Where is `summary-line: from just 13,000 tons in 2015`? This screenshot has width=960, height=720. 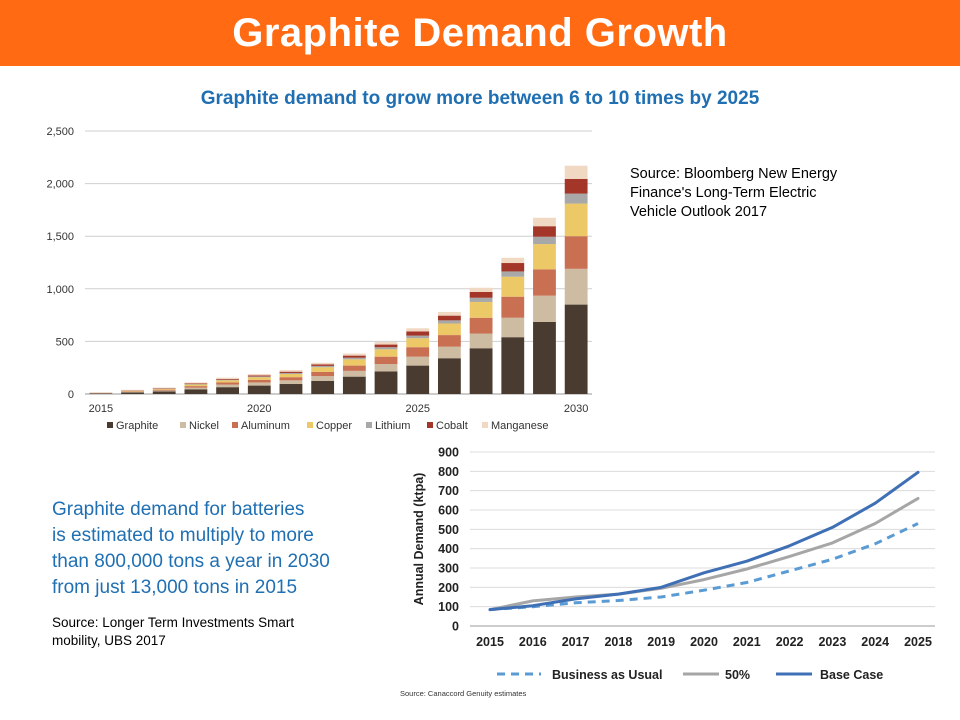
summary-line: from just 13,000 tons in 2015 is located at coordinates (175, 587).